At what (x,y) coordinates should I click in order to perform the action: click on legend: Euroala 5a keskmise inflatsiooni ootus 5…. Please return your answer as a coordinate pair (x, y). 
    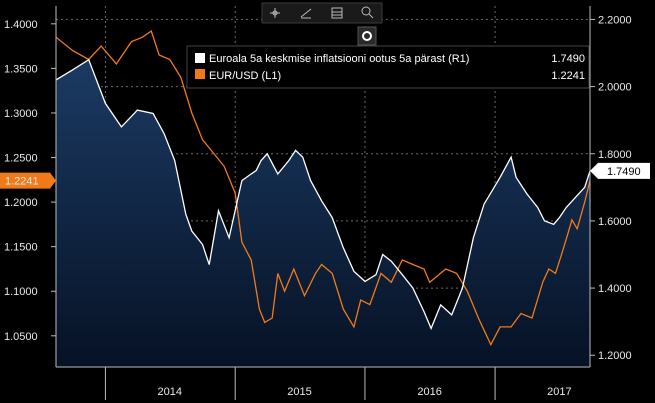
    Looking at the image, I should click on (388, 57).